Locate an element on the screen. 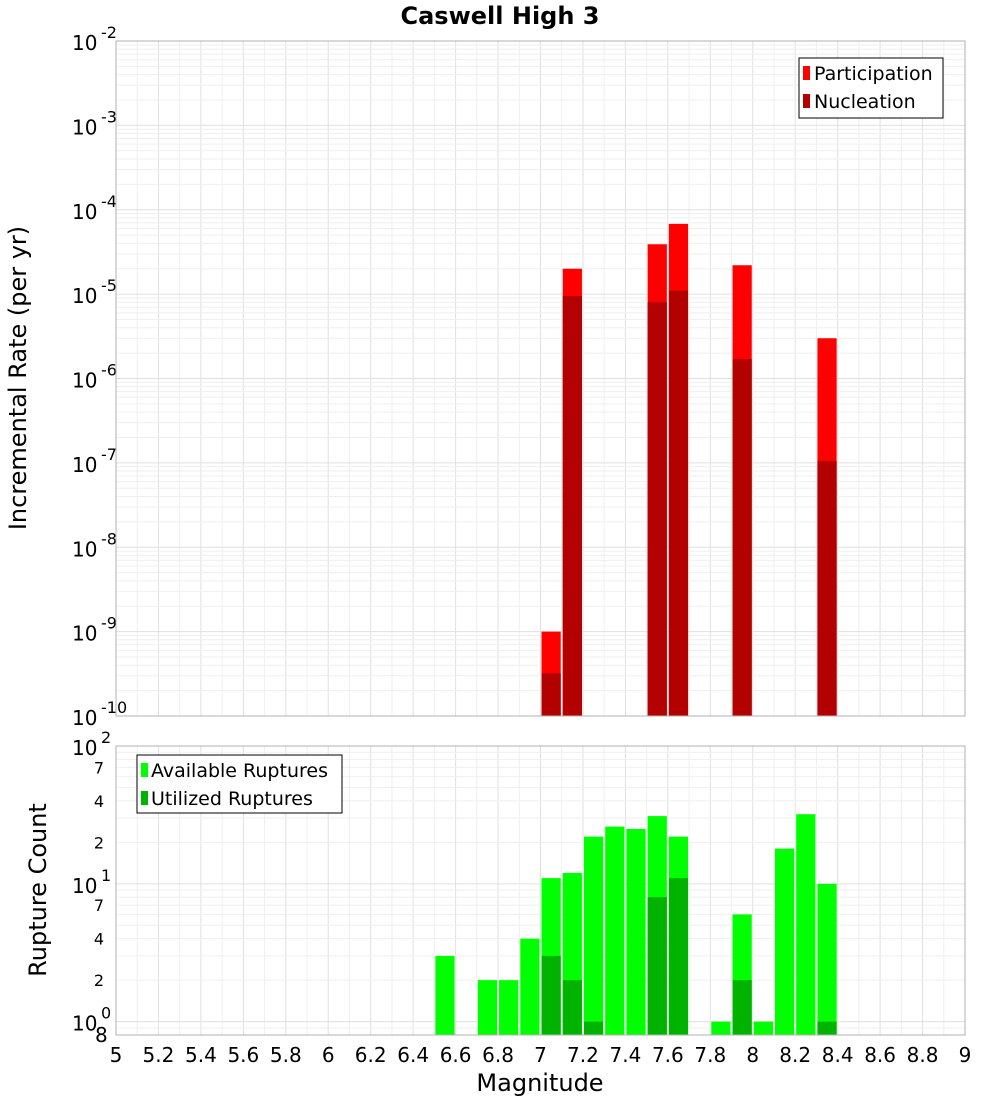 This screenshot has width=1000, height=1100. x-tick-label: 6 is located at coordinates (328, 1055).